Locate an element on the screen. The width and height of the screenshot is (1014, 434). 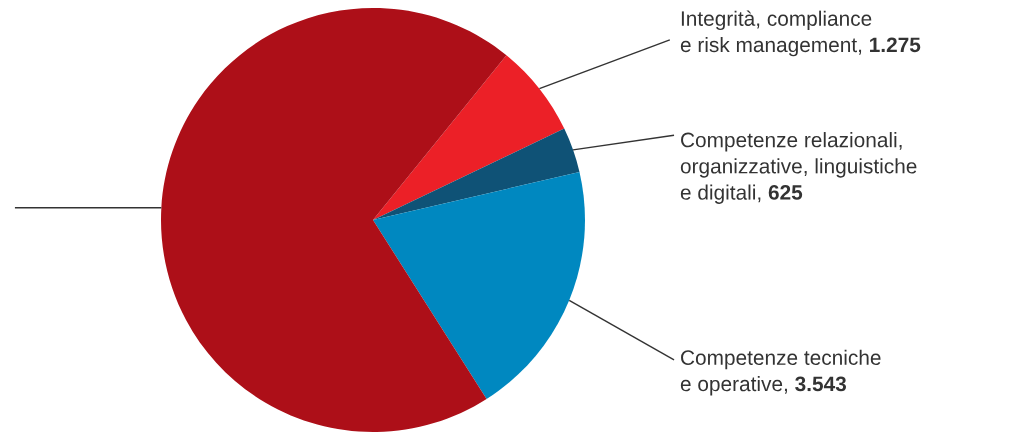
slice-label: Integrità, compliance e risk management, 1.275 is located at coordinates (800, 33).